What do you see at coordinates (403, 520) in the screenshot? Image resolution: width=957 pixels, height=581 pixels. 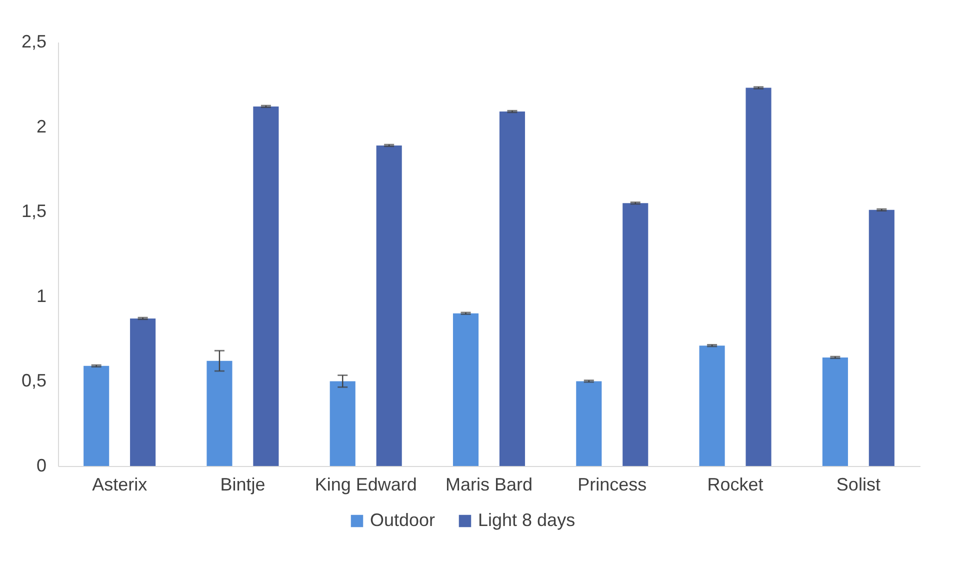 I see `legend-label: Outdoor` at bounding box center [403, 520].